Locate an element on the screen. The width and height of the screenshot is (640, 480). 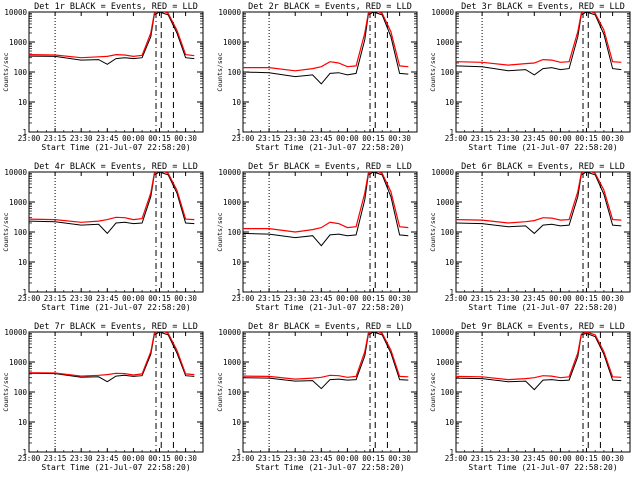
panel-title: Det 9r BLACK = Events, RED = LLD is located at coordinates (543, 327).